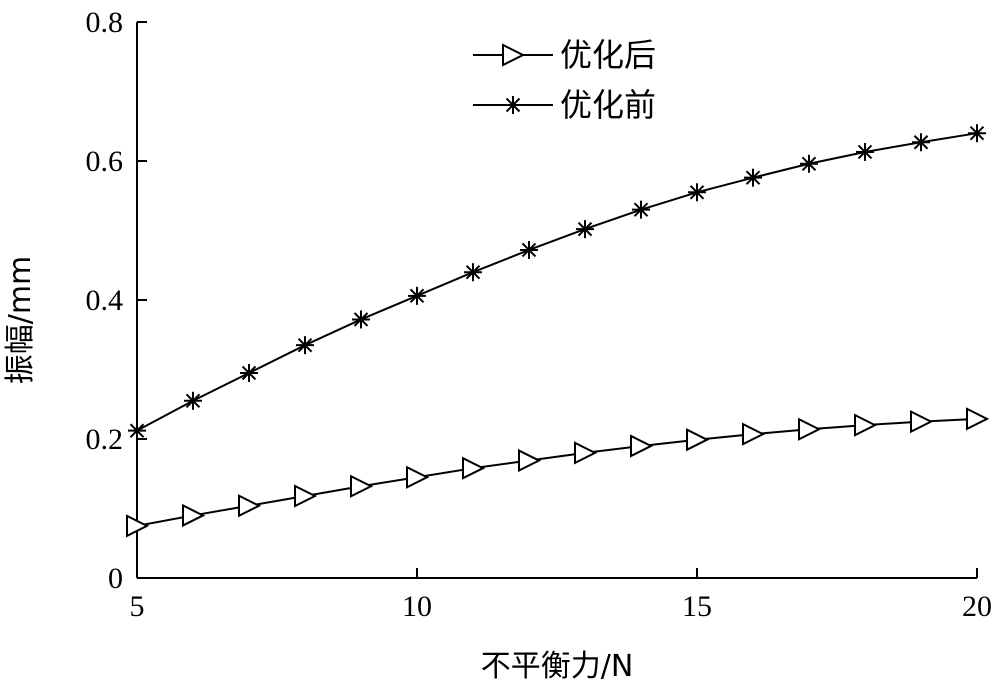 The width and height of the screenshot is (1000, 694). Describe the element at coordinates (417, 606) in the screenshot. I see `x-tick-label: 10` at that location.